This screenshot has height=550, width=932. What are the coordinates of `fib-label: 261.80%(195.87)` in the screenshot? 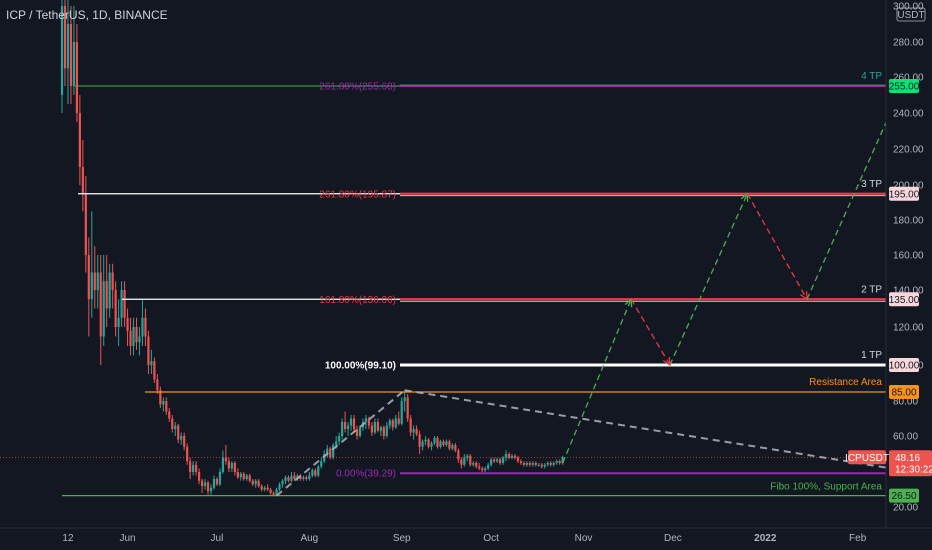 It's located at (357, 194).